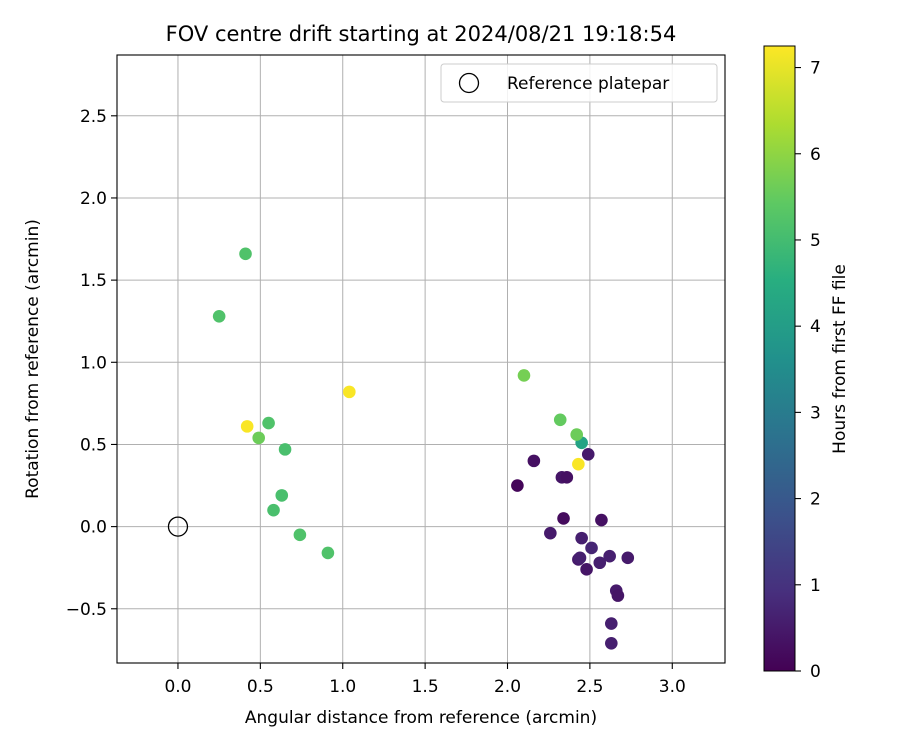 The image size is (900, 750). I want to click on legend-marker-icon, so click(469, 83).